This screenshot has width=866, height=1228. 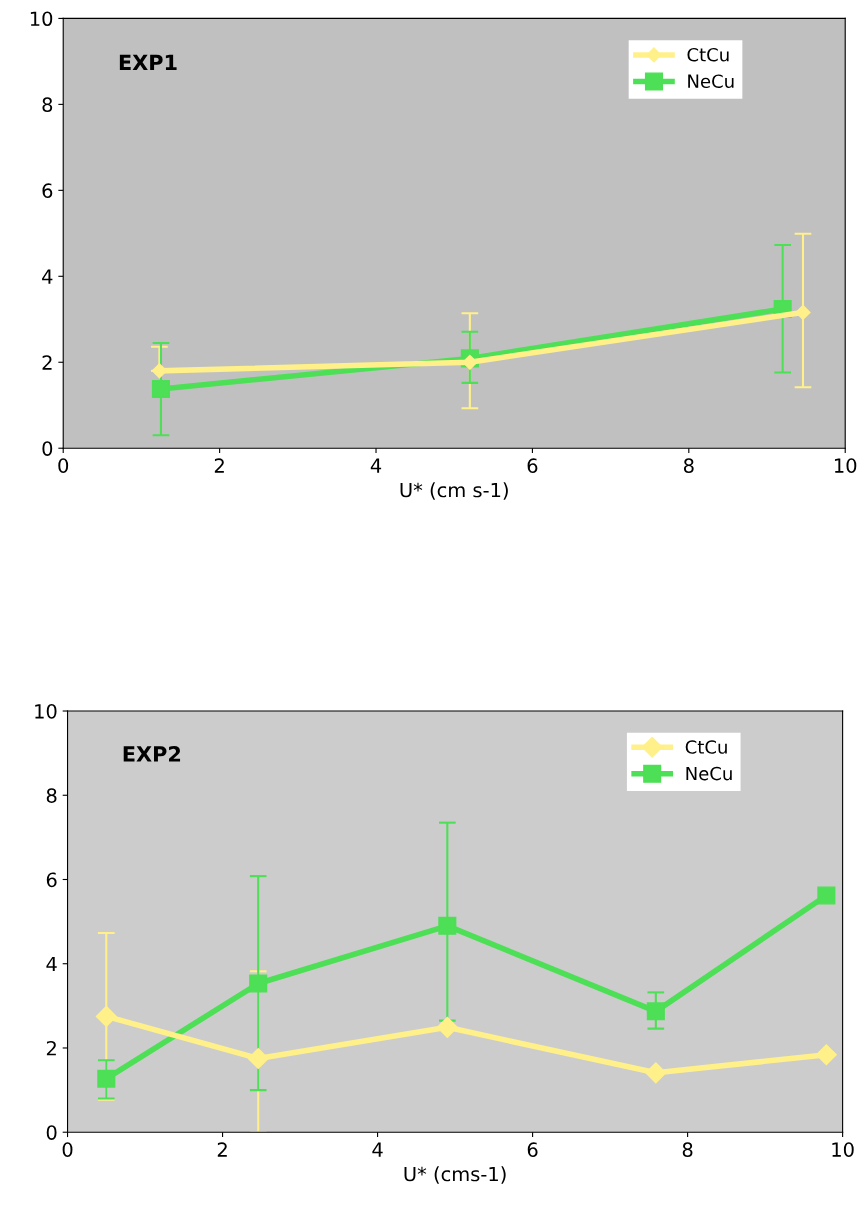 I want to click on annotation: EXP2, so click(x=152, y=754).